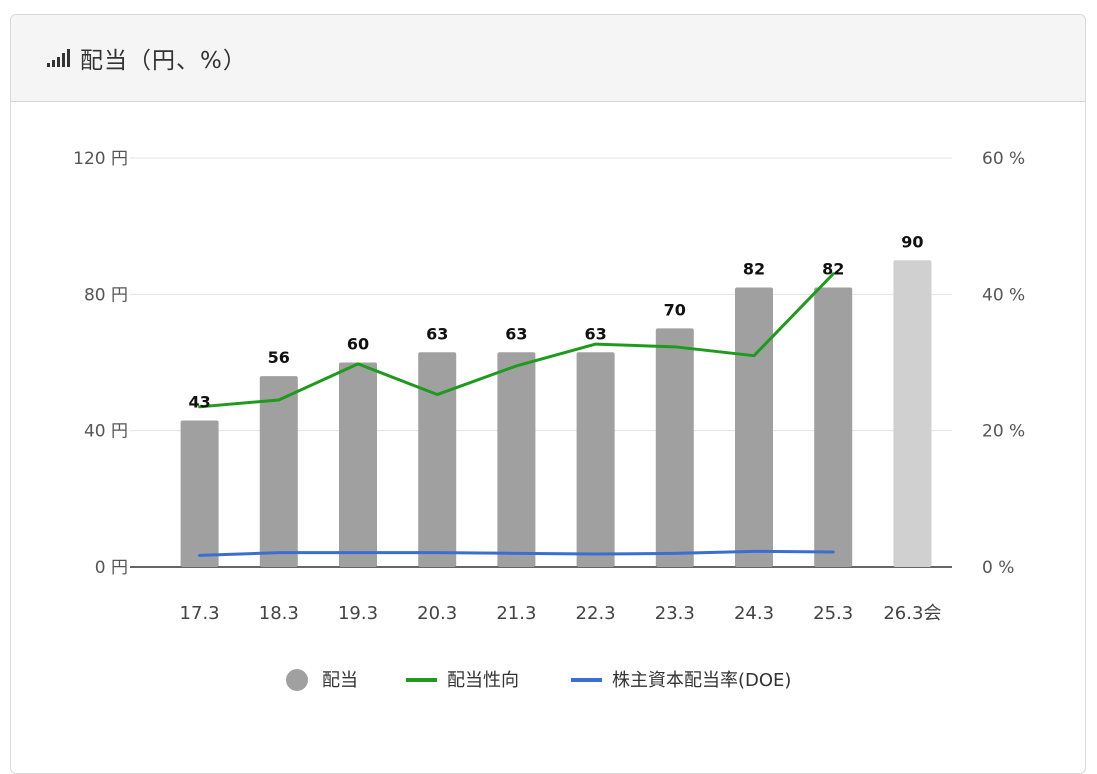 The width and height of the screenshot is (1097, 774). What do you see at coordinates (279, 357) in the screenshot?
I see `data-label: 56` at bounding box center [279, 357].